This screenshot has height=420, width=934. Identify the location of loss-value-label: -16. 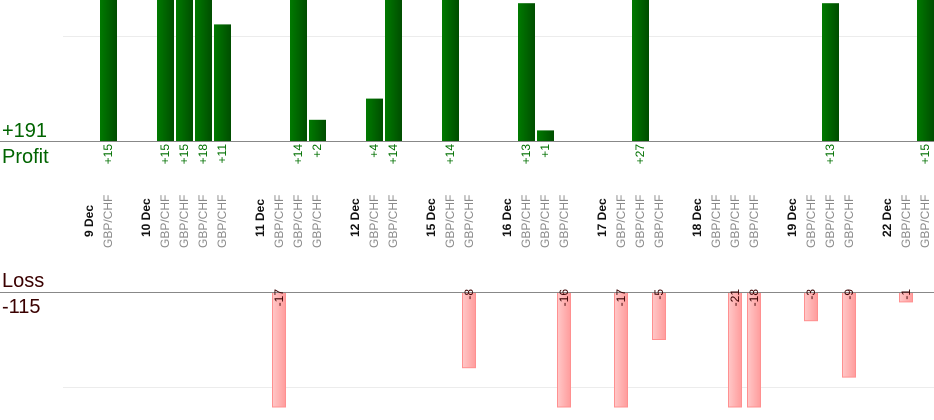
(564, 298).